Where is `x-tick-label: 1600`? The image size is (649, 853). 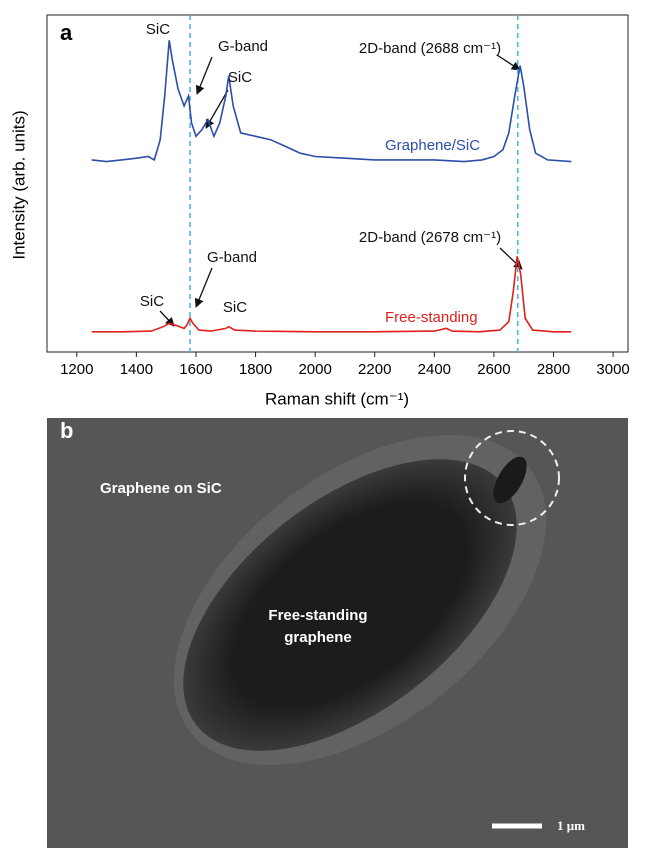 x-tick-label: 1600 is located at coordinates (195, 369).